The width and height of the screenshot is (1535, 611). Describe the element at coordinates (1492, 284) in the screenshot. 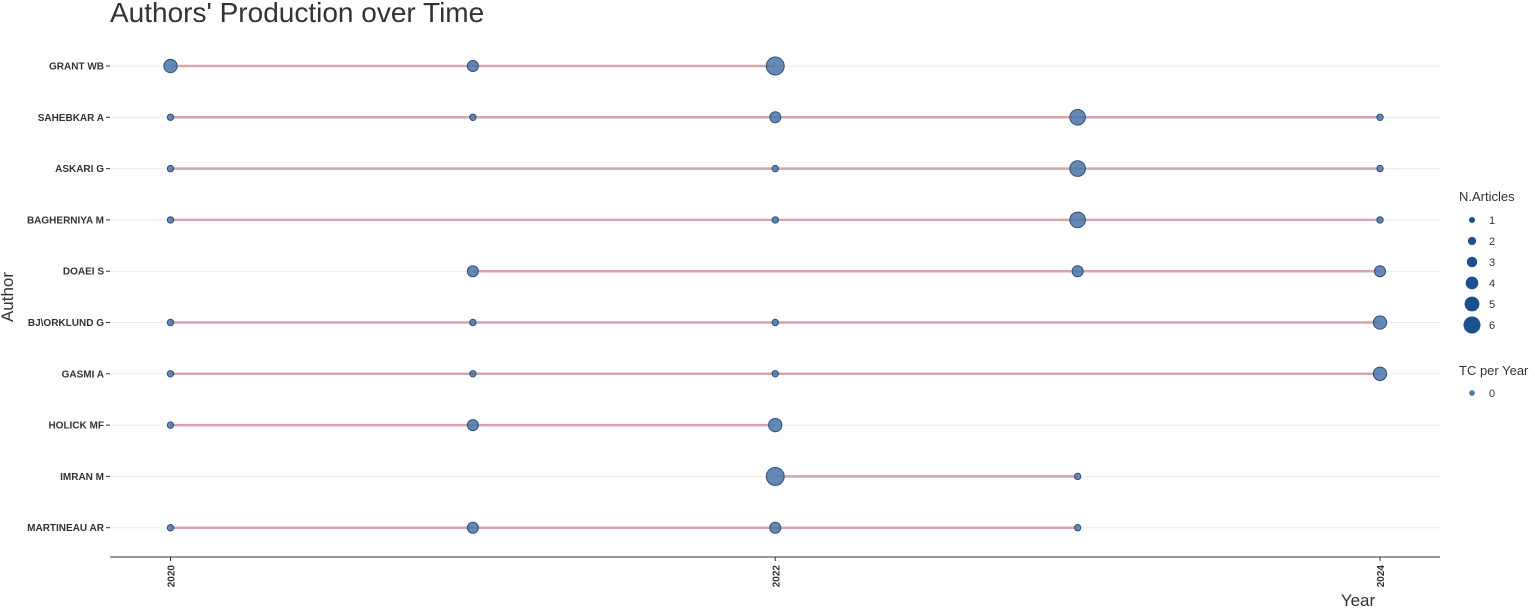

I see `legend-size-label-4: 4` at that location.